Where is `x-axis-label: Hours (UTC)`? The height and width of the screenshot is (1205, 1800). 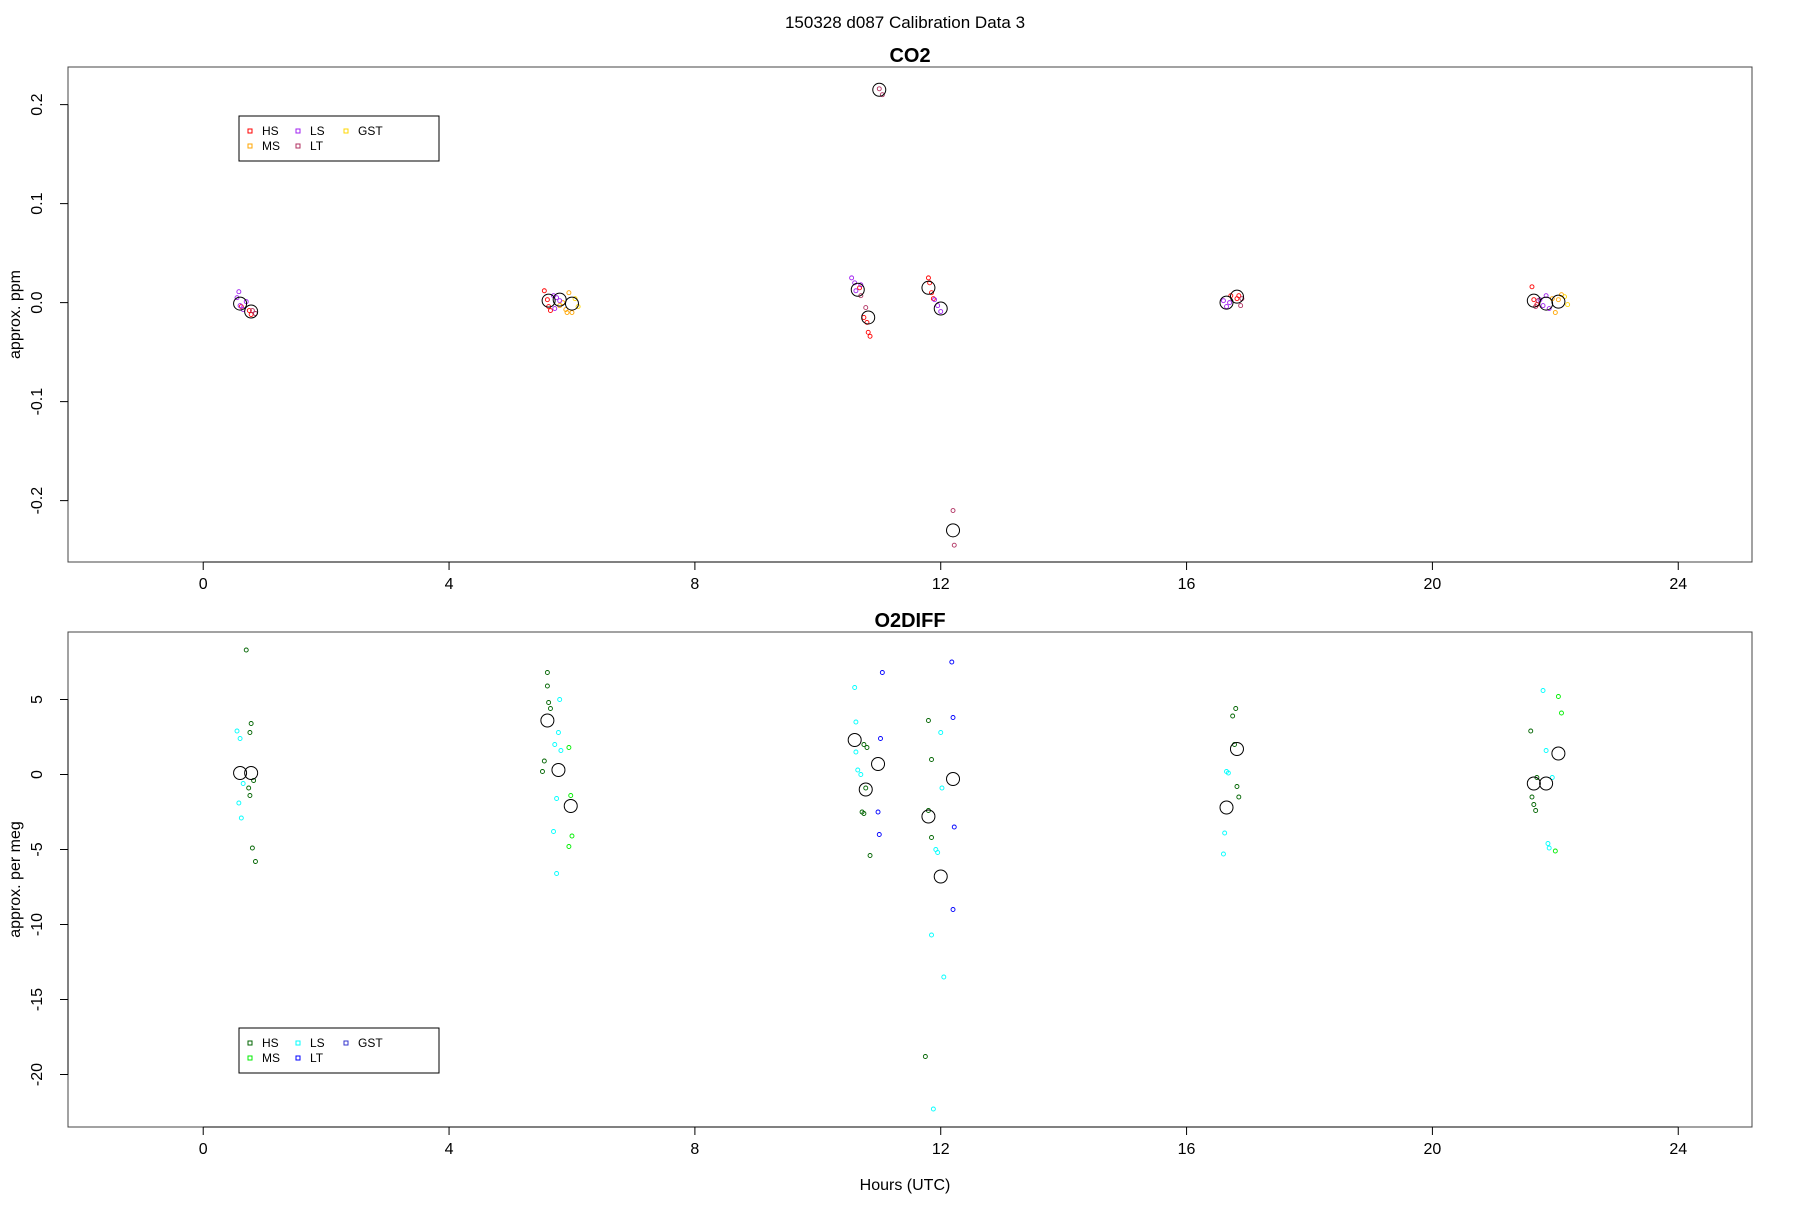 x-axis-label: Hours (UTC) is located at coordinates (905, 1185).